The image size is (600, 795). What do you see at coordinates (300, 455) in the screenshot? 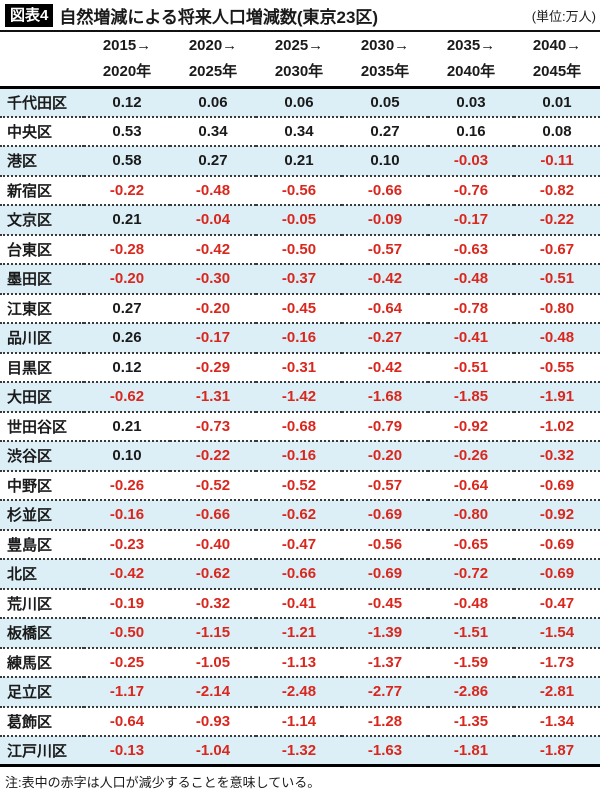
I see `table-row: 渋谷区 0.10 -0.22 -0.16 -0.20 -0.26 -0.32` at bounding box center [300, 455].